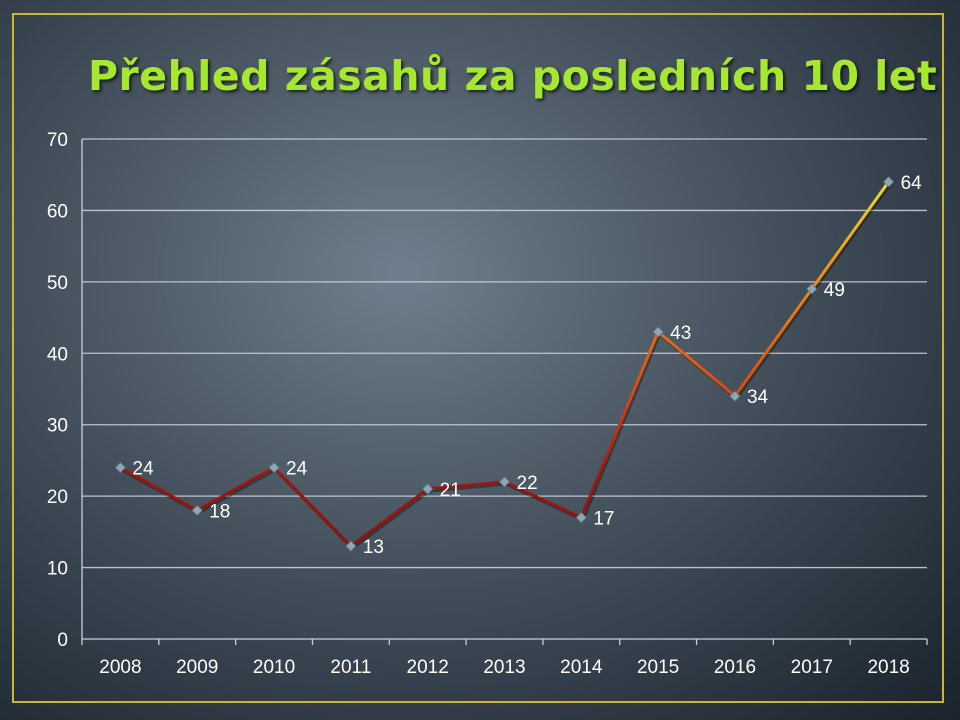  I want to click on data-label-2014: 17, so click(603, 519).